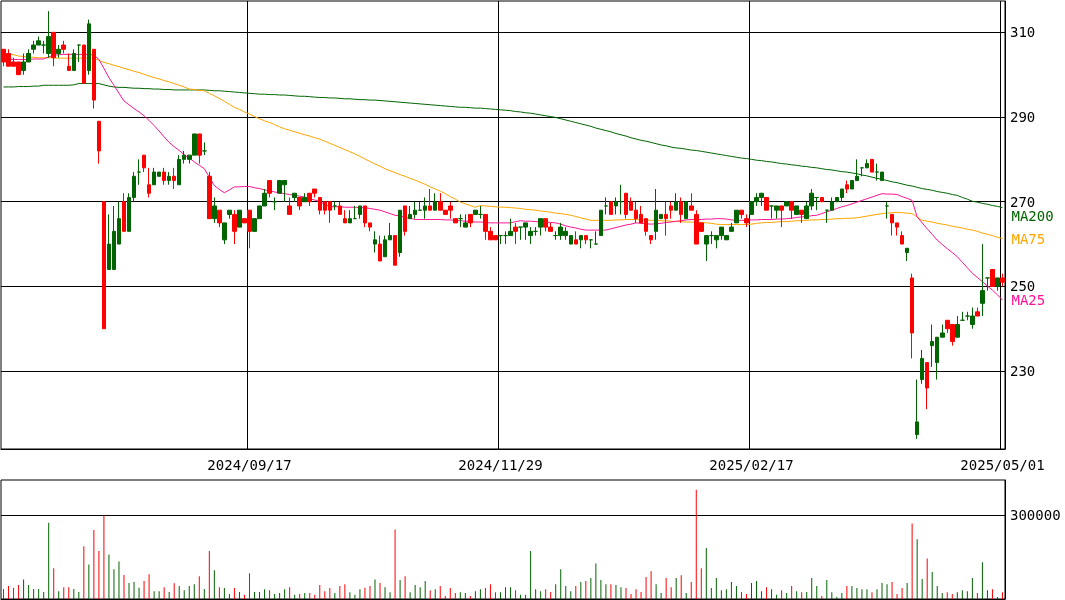 The image size is (1065, 600). What do you see at coordinates (1002, 465) in the screenshot?
I see `x-tick-label: 2025/05/01` at bounding box center [1002, 465].